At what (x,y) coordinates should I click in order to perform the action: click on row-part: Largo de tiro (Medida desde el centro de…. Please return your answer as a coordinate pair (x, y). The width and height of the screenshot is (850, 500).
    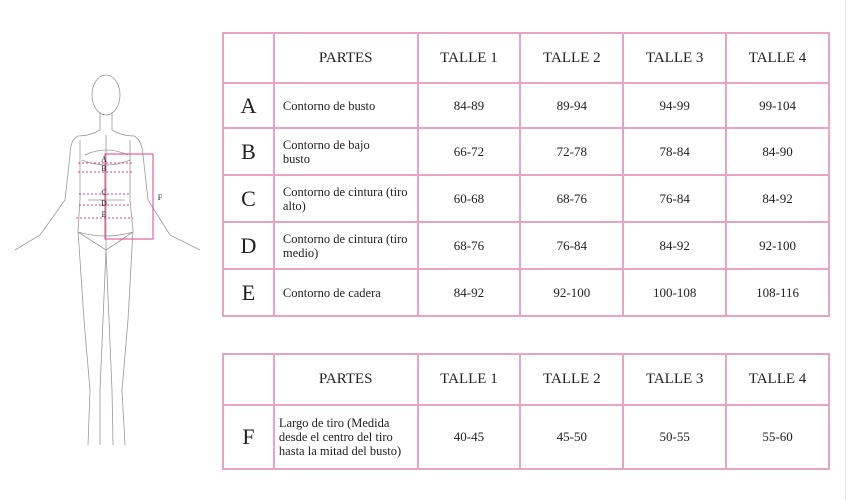
    Looking at the image, I should click on (345, 437).